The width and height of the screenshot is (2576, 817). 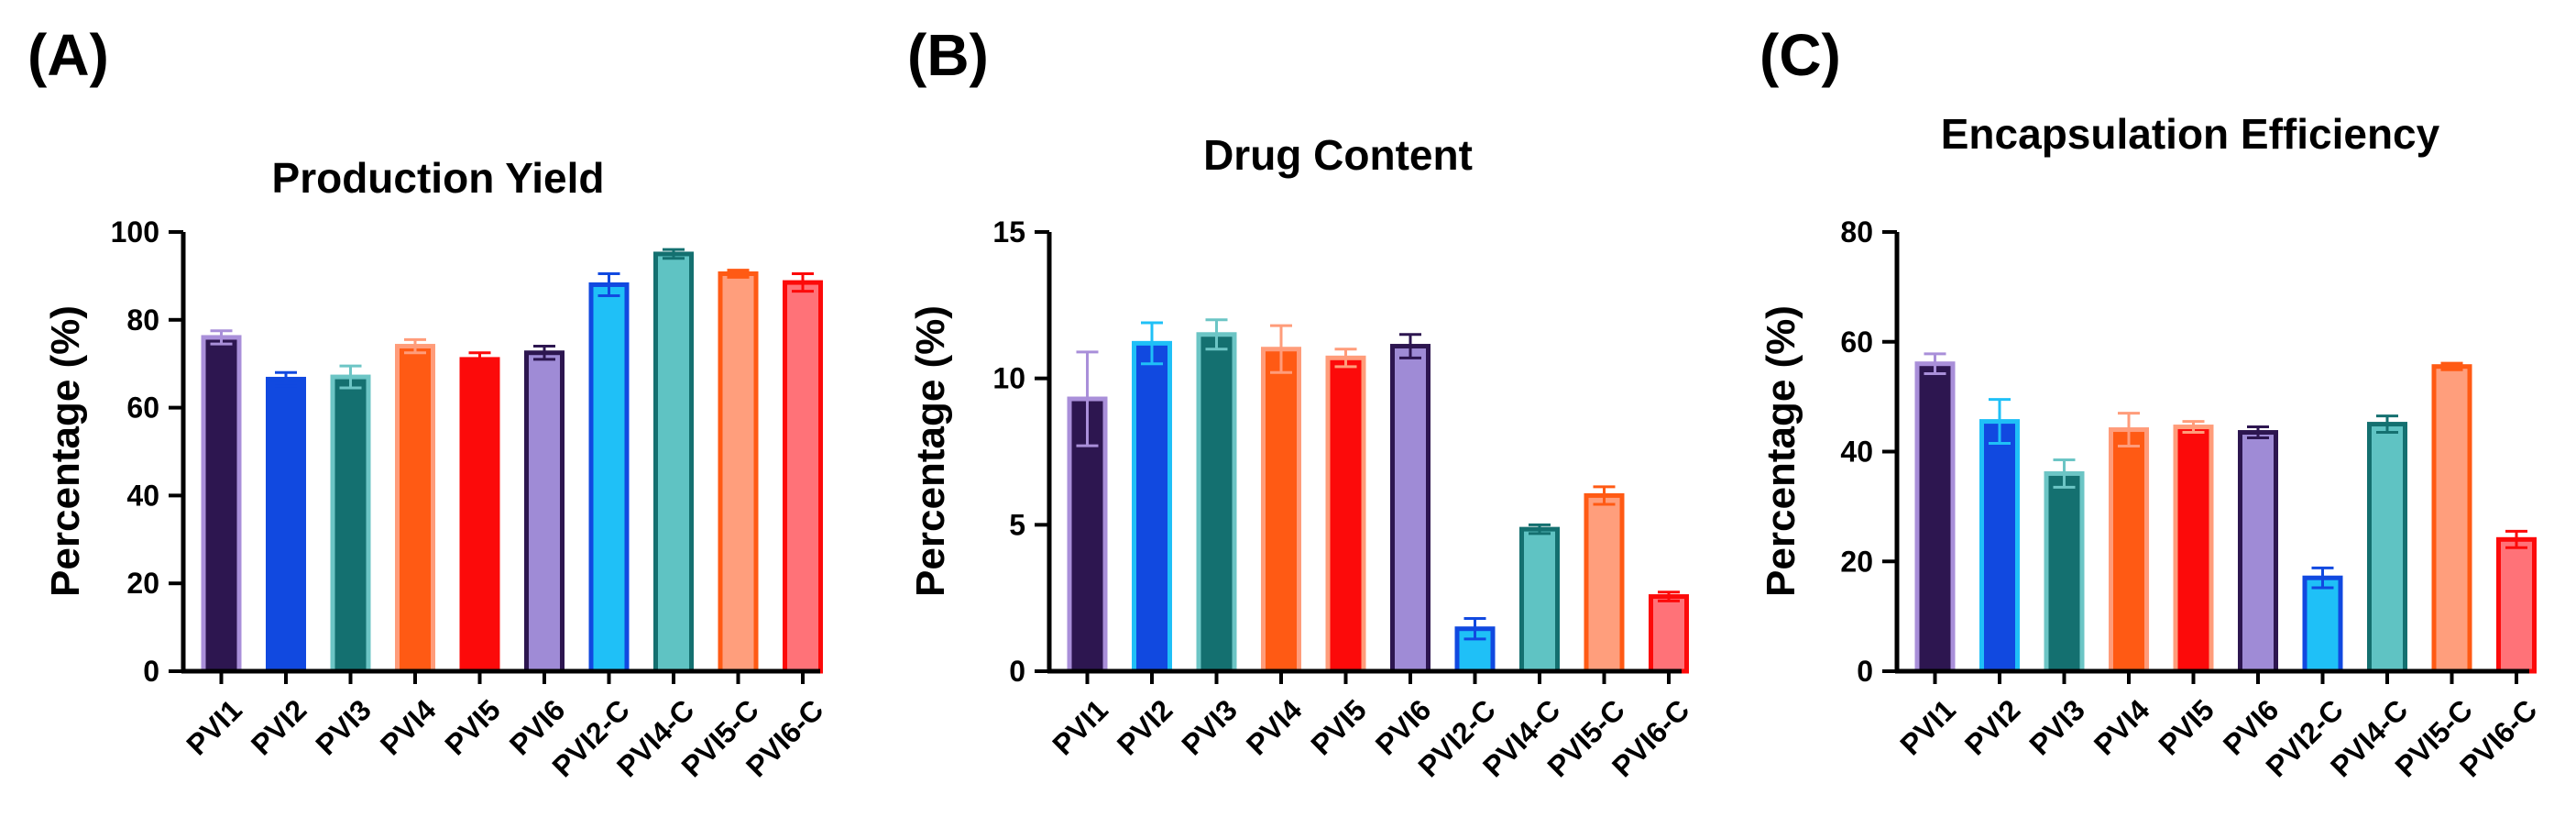 What do you see at coordinates (1856, 231) in the screenshot?
I see `panel-c-y-tick-label: 80` at bounding box center [1856, 231].